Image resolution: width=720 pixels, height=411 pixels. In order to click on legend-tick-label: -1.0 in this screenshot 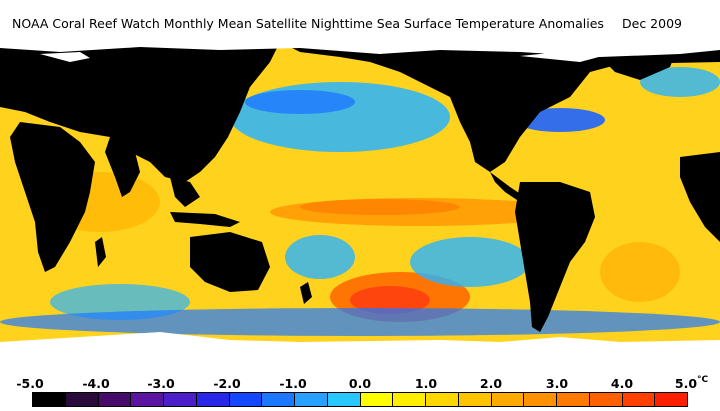, I will do `click(293, 383)`.